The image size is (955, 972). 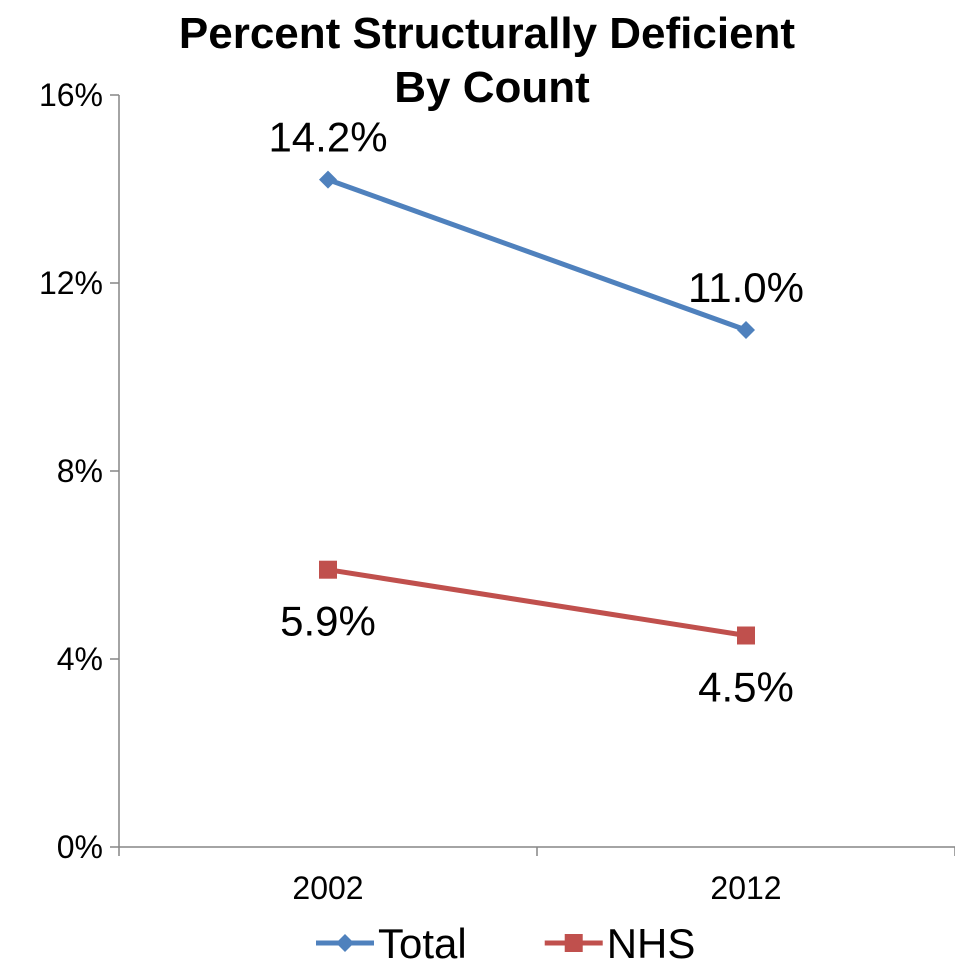 What do you see at coordinates (745, 888) in the screenshot?
I see `x-tick-label: 2012` at bounding box center [745, 888].